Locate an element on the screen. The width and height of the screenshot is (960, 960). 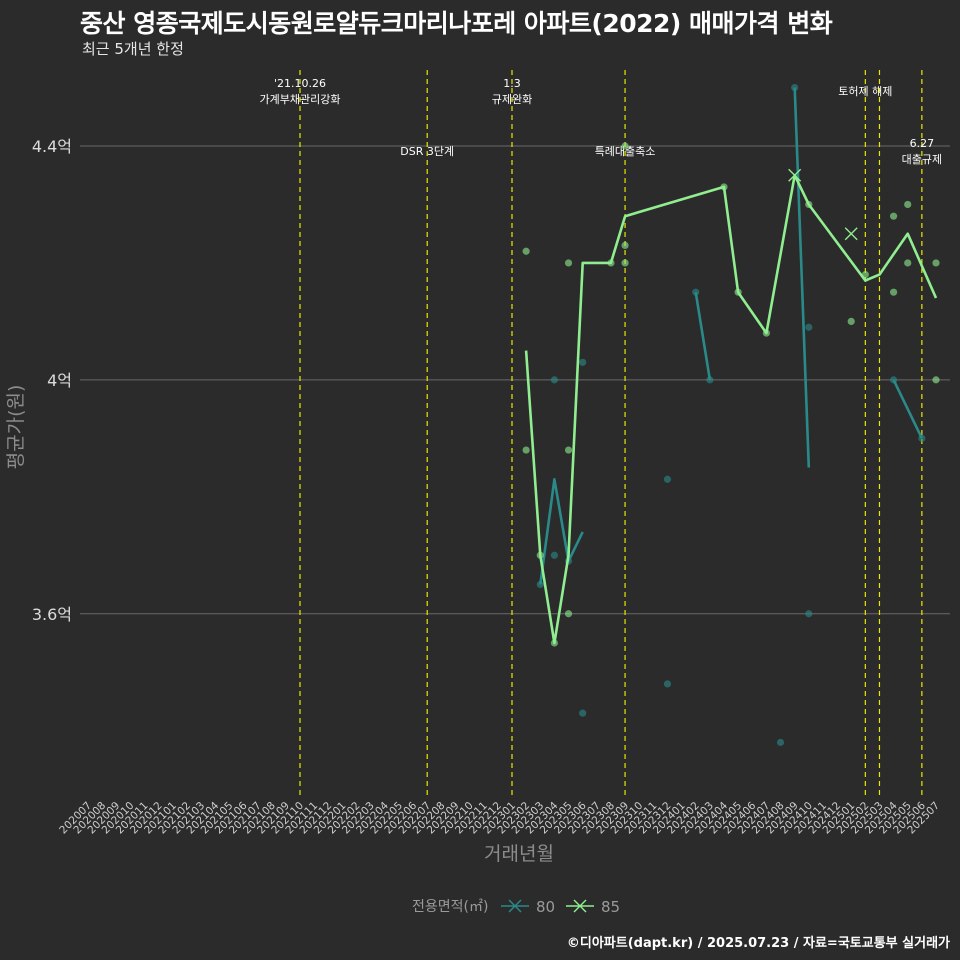
chart-title: 중산 영종국제도시동원로얄듀크마리나포레 아파트(2022) 매매가격 변화 is located at coordinates (456, 23).